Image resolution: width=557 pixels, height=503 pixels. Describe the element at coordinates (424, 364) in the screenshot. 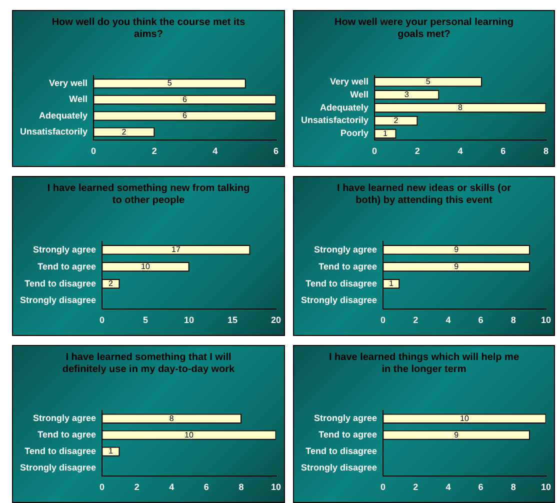

I see `chart-title: I have learned things which will help me in the longer term` at that location.